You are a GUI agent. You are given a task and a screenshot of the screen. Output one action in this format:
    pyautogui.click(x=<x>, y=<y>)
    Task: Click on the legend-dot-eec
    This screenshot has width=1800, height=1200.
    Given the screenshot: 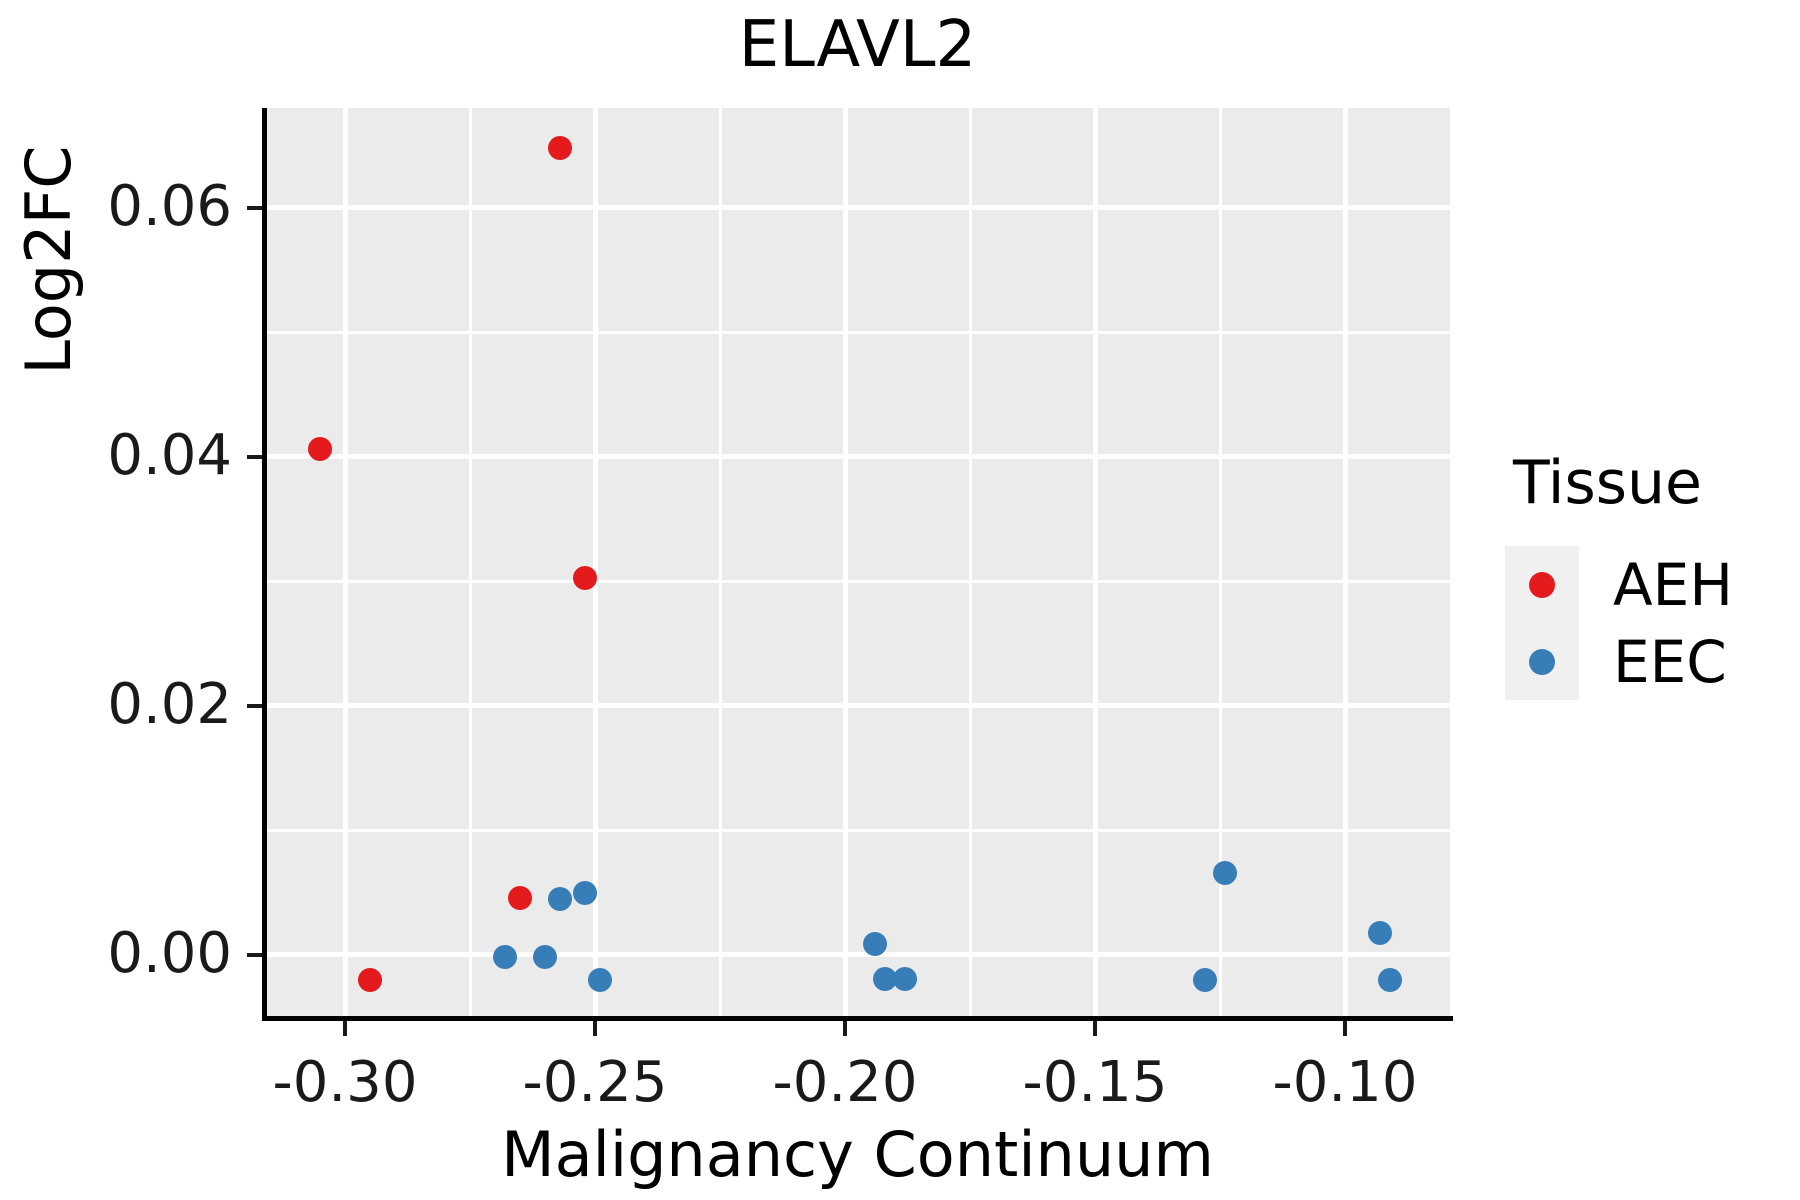 What is the action you would take?
    pyautogui.click(x=1542, y=661)
    